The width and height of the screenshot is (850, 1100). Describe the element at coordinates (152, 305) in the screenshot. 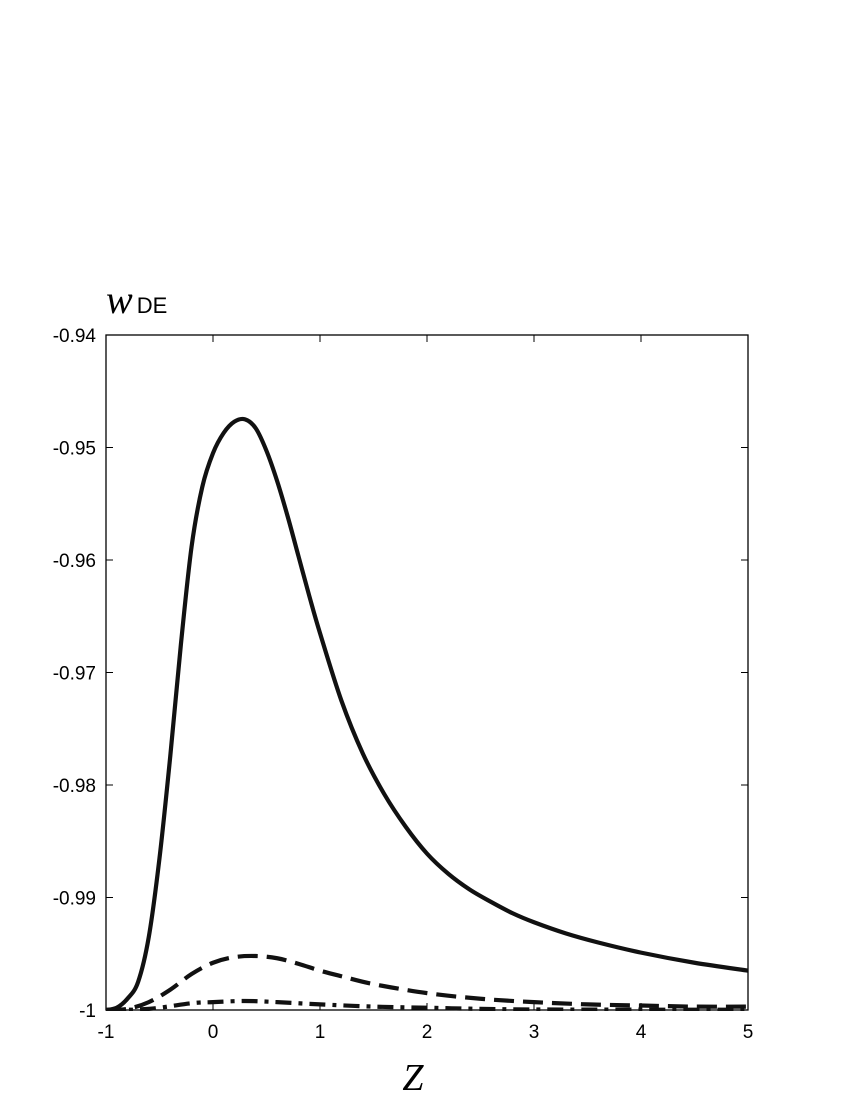

I see `y-axis-label-sub: DE` at that location.